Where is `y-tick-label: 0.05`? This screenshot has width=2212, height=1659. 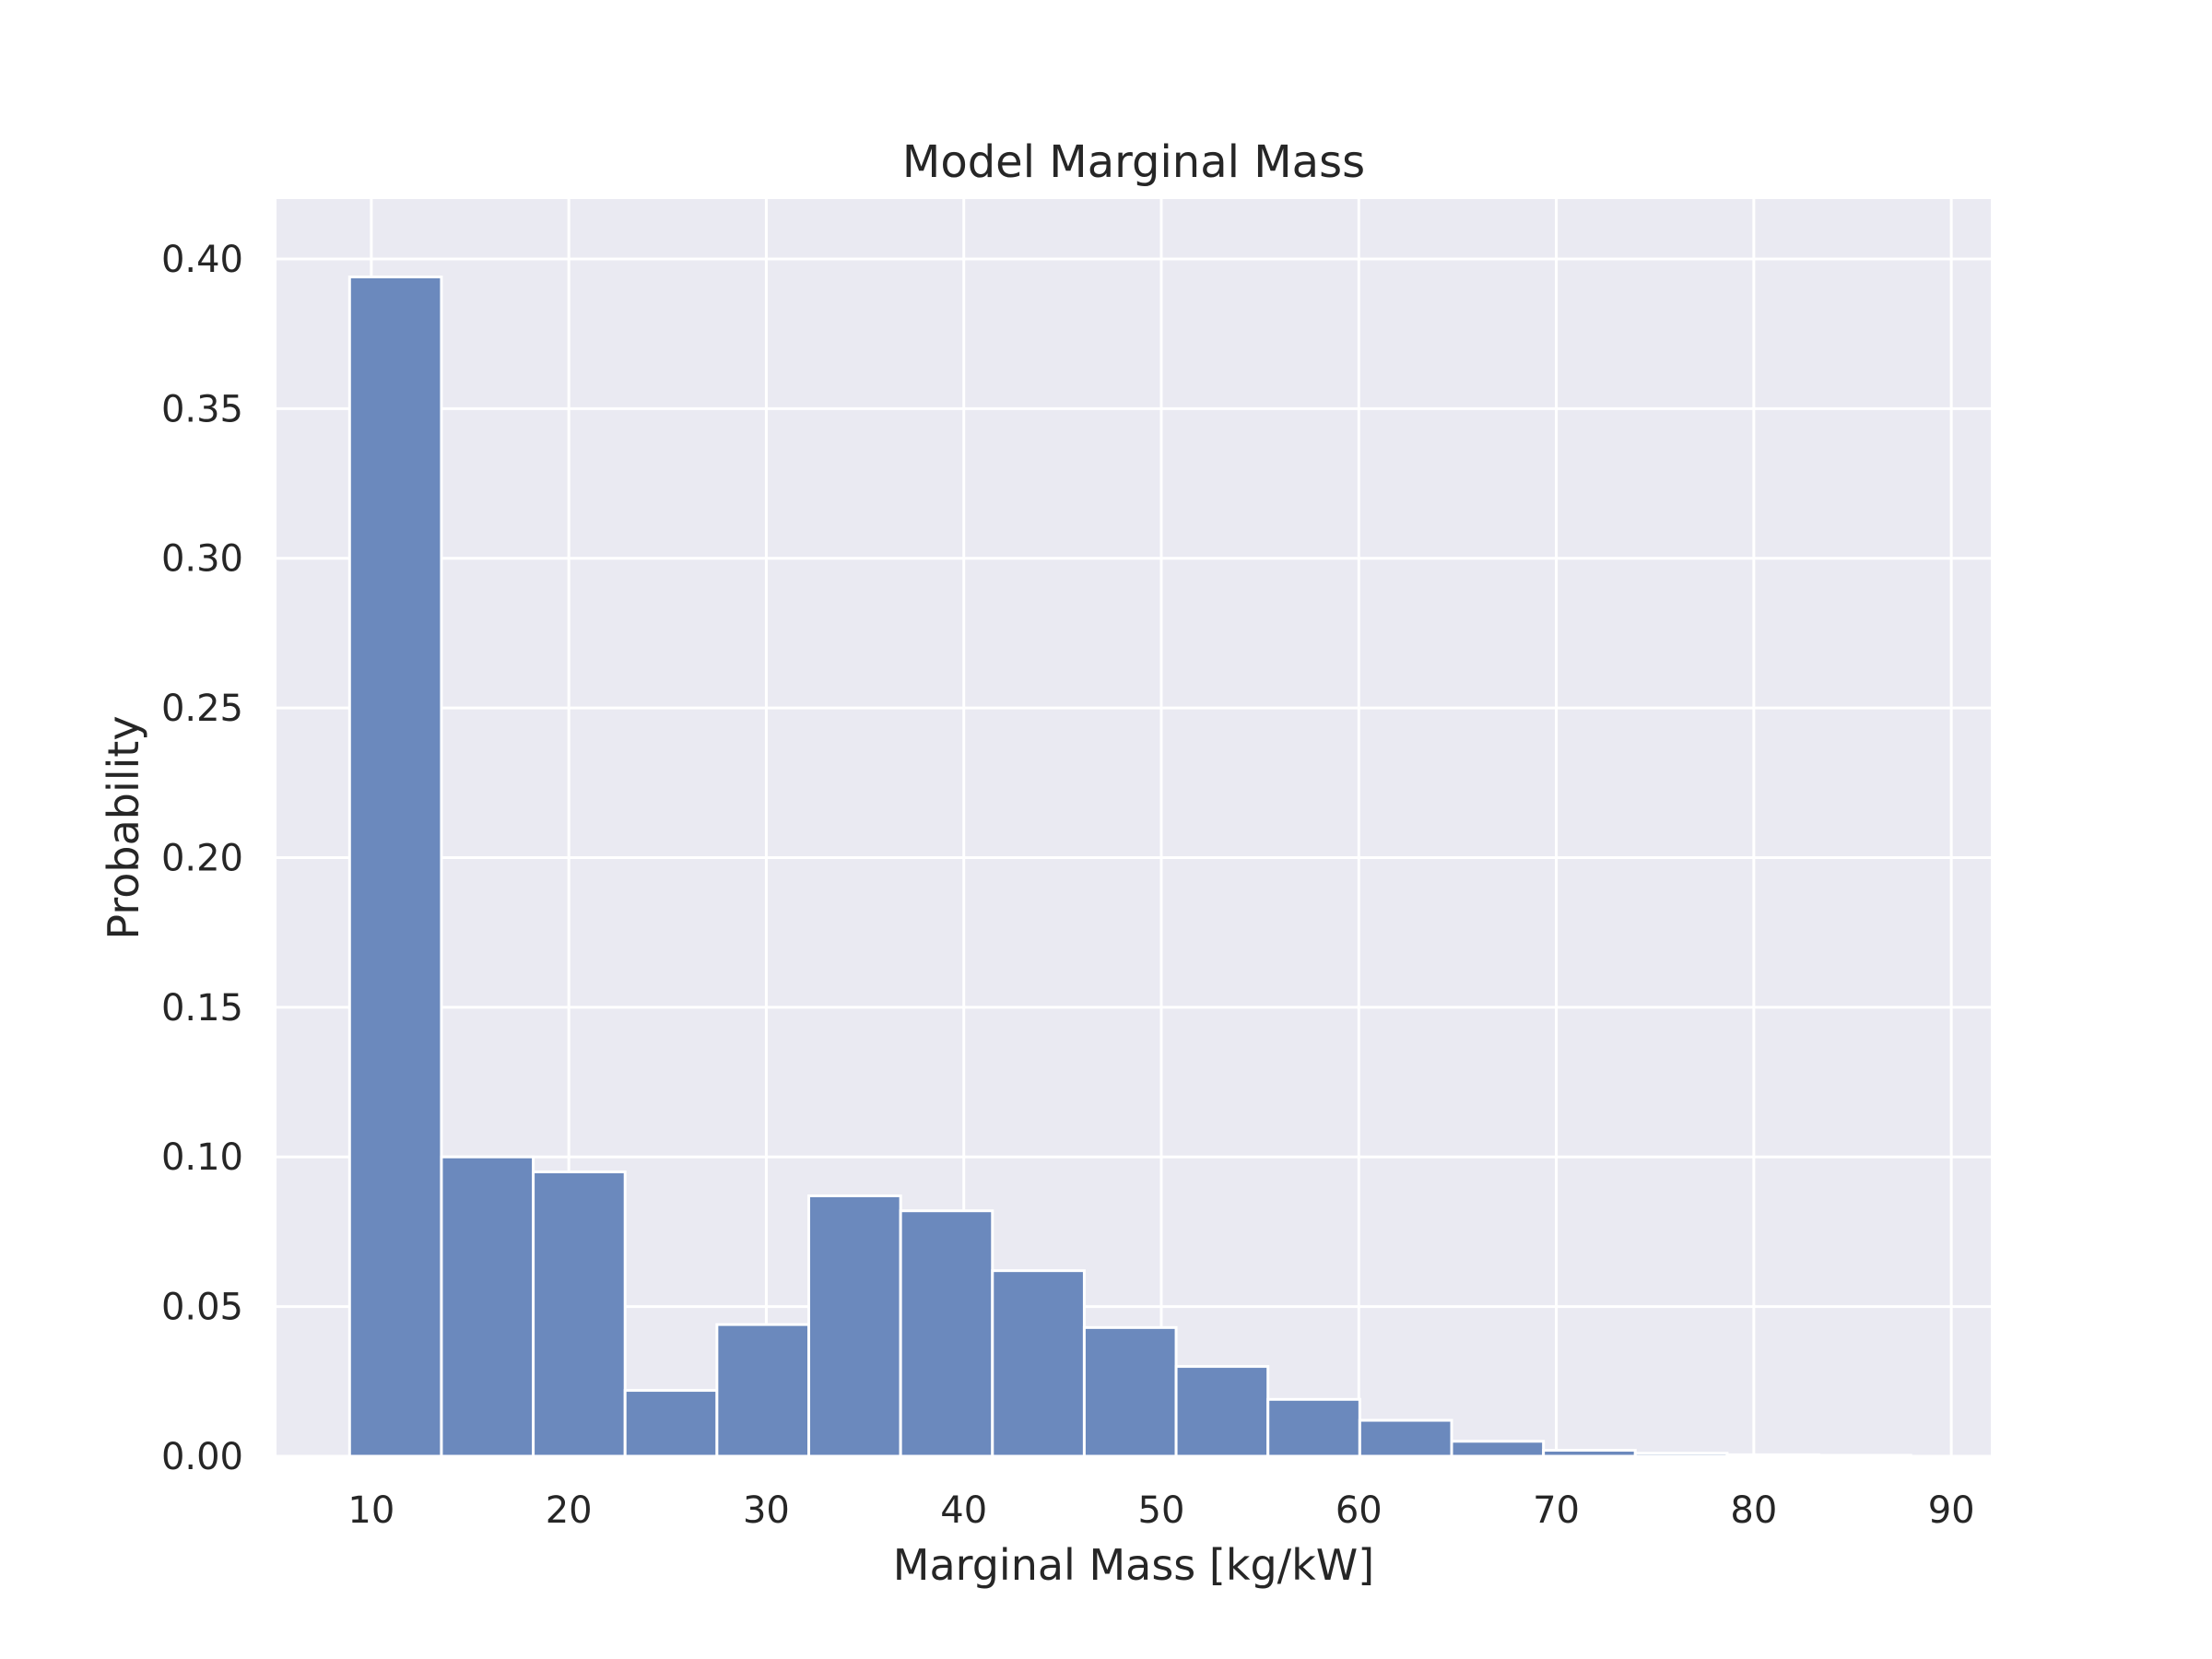 y-tick-label: 0.05 is located at coordinates (202, 1308).